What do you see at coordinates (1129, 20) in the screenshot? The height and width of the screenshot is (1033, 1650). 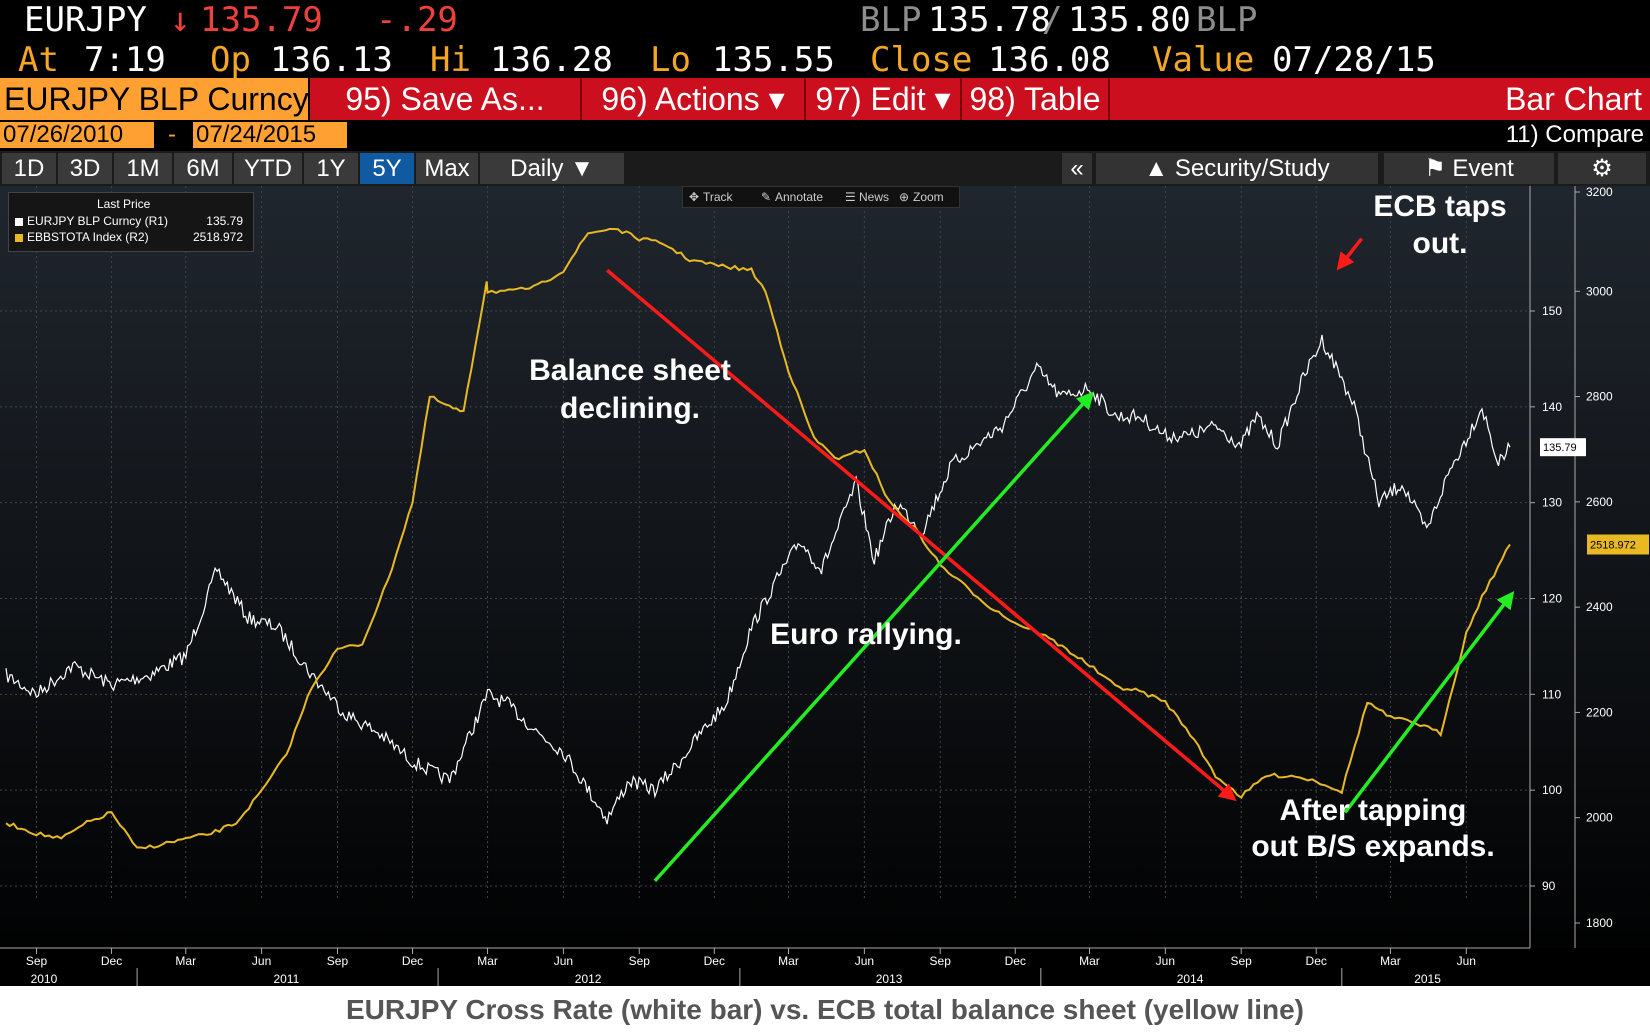 I see `ask-price: 135.80` at bounding box center [1129, 20].